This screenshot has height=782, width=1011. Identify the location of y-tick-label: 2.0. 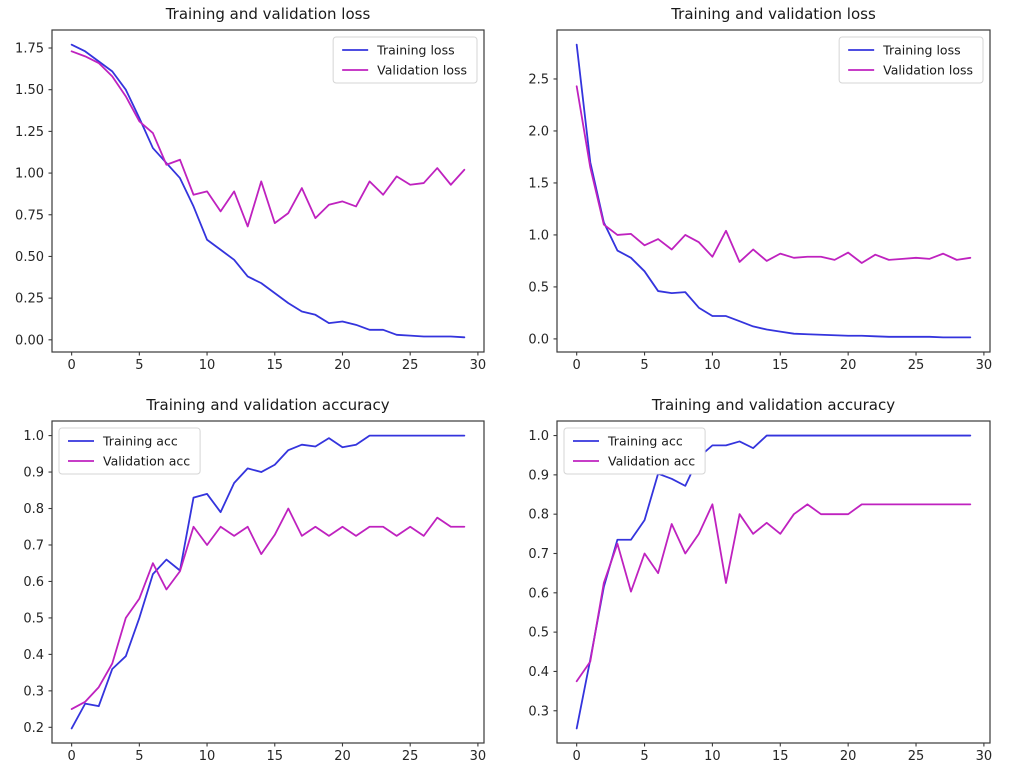
(538, 131).